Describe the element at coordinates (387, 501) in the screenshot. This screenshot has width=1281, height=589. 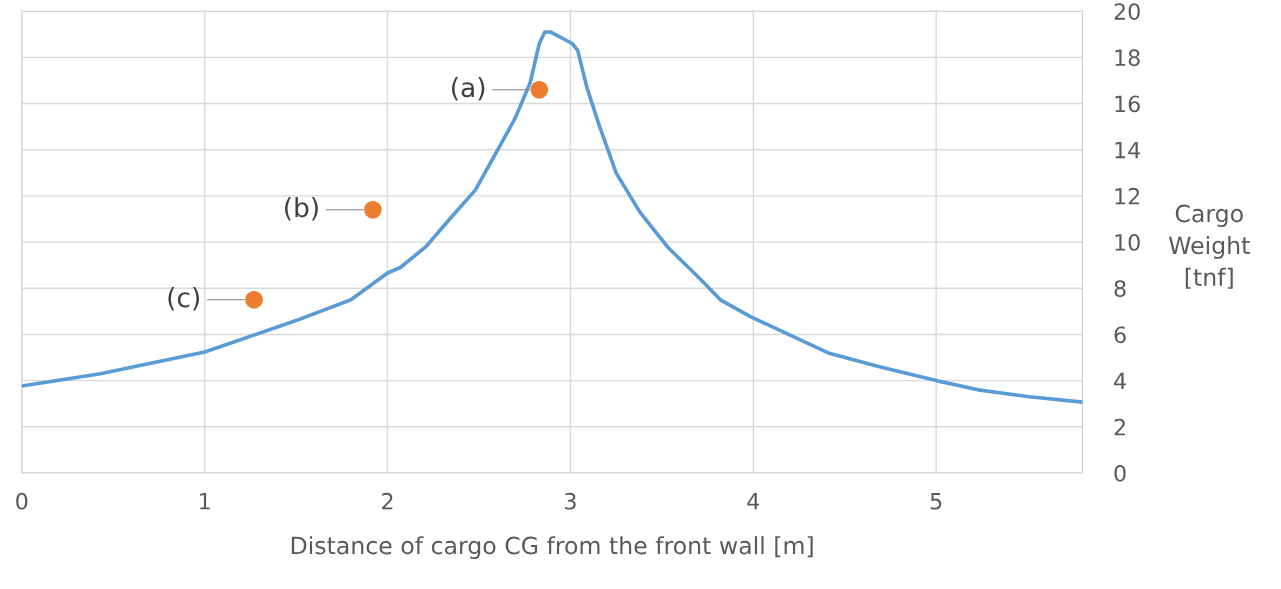
I see `x-tick-label: 2` at that location.